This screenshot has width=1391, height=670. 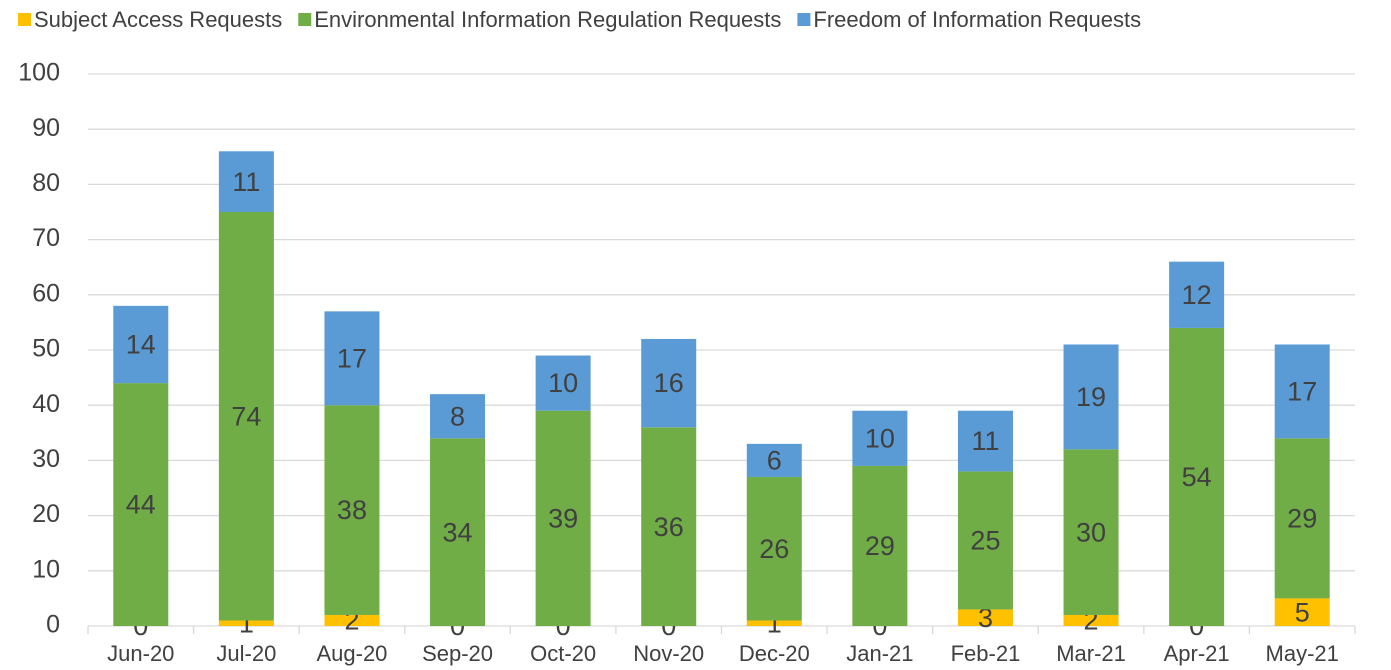 What do you see at coordinates (46, 238) in the screenshot?
I see `y-tick-label: 70` at bounding box center [46, 238].